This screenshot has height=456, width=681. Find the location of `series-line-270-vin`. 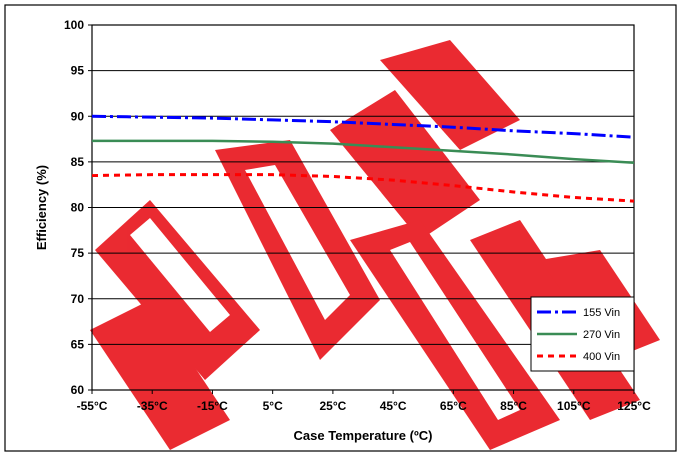

series-line-270-vin is located at coordinates (363, 152).